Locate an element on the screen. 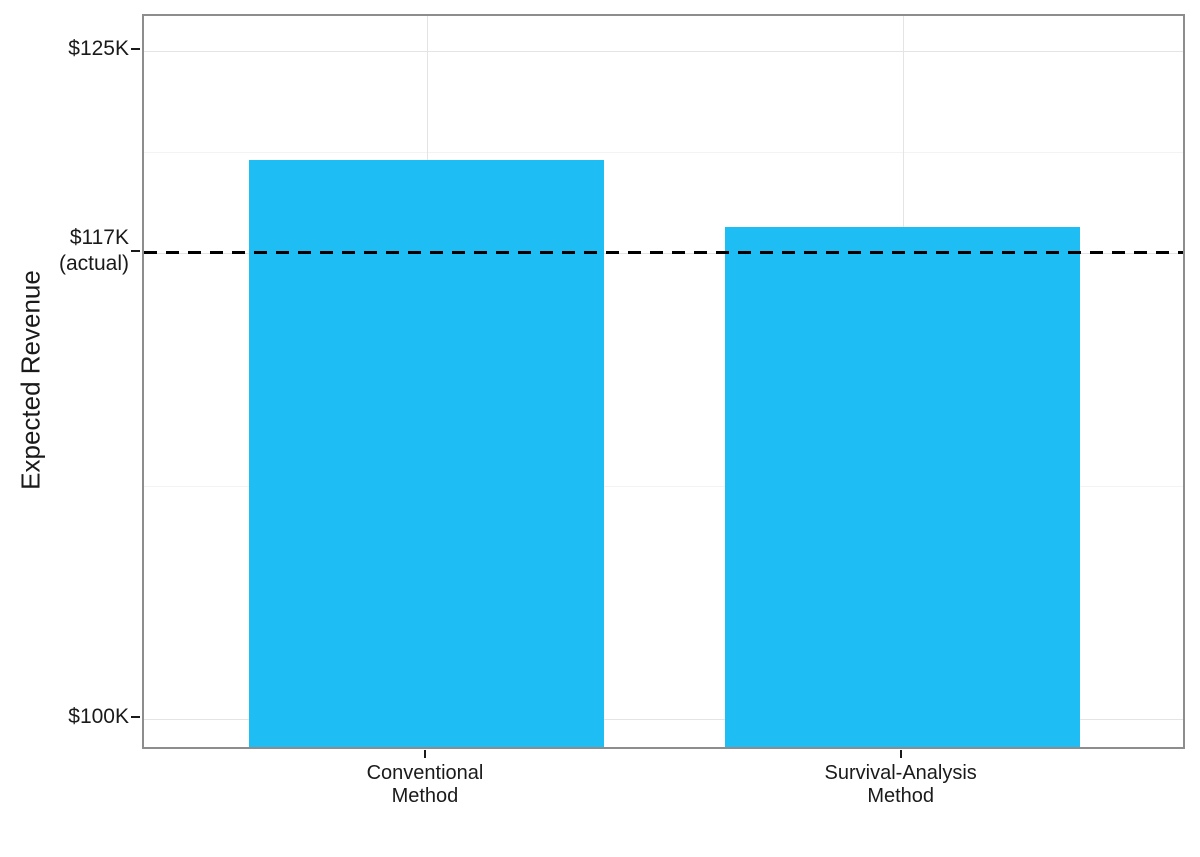 The image size is (1200, 857). y-tick-sublabel-text: (actual) is located at coordinates (93, 263).